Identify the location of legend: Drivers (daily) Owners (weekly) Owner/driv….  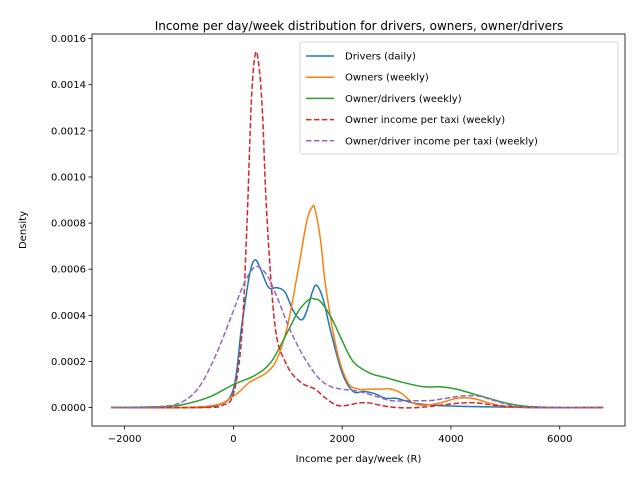
(459, 98).